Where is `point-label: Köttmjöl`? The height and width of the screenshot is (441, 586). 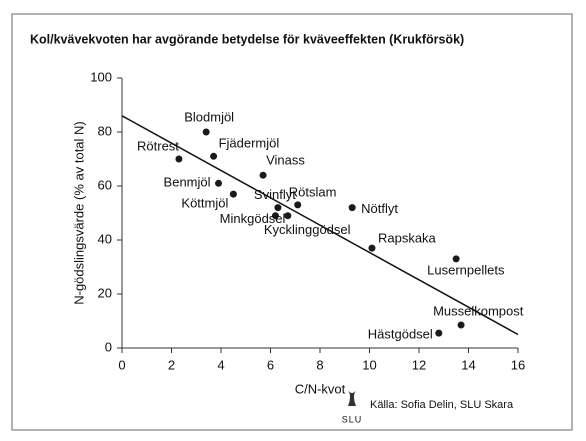 point-label: Köttmjöl is located at coordinates (204, 203).